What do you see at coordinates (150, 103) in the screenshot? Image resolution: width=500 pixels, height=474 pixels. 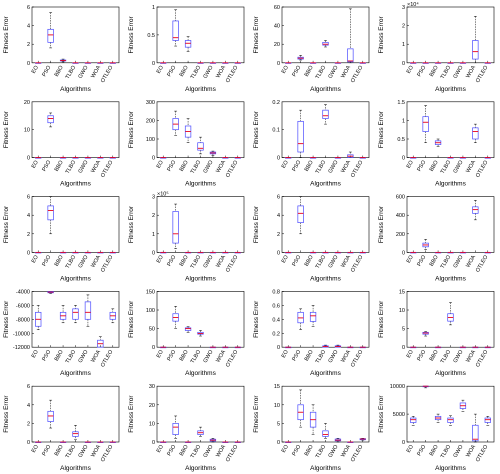 I see `y-tick-label: 300` at bounding box center [150, 103].